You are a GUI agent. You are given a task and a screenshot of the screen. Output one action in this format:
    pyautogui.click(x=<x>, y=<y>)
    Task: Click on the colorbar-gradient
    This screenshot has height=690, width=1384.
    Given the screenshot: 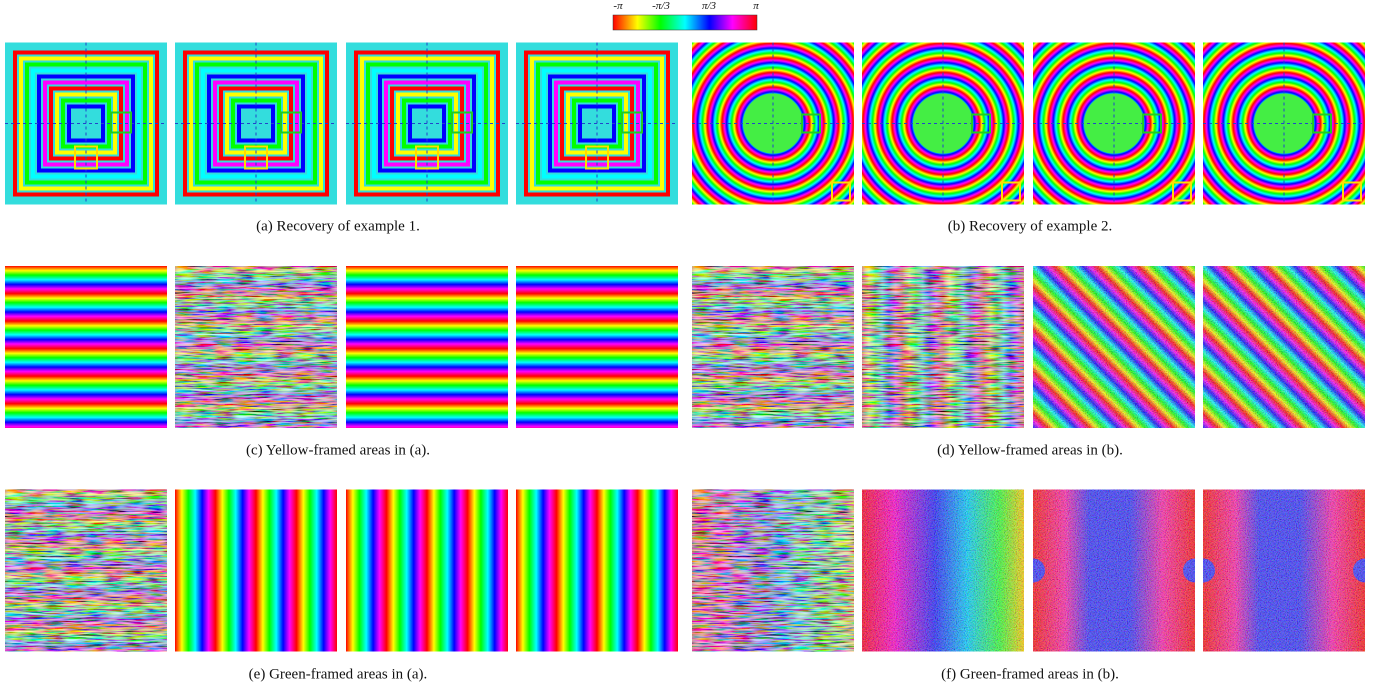 What is the action you would take?
    pyautogui.click(x=685, y=22)
    